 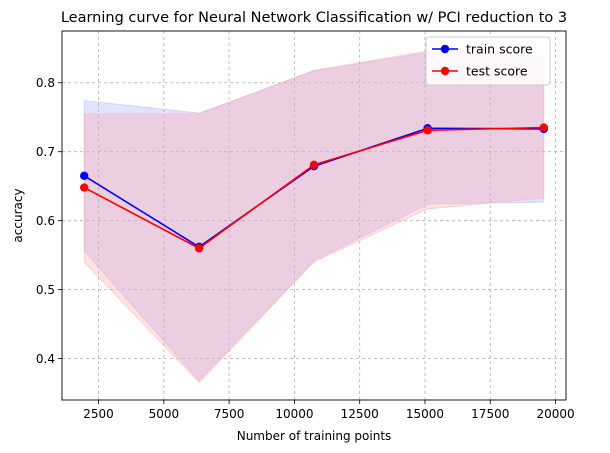 I want to click on x-tick-label: 2500, so click(x=98, y=414).